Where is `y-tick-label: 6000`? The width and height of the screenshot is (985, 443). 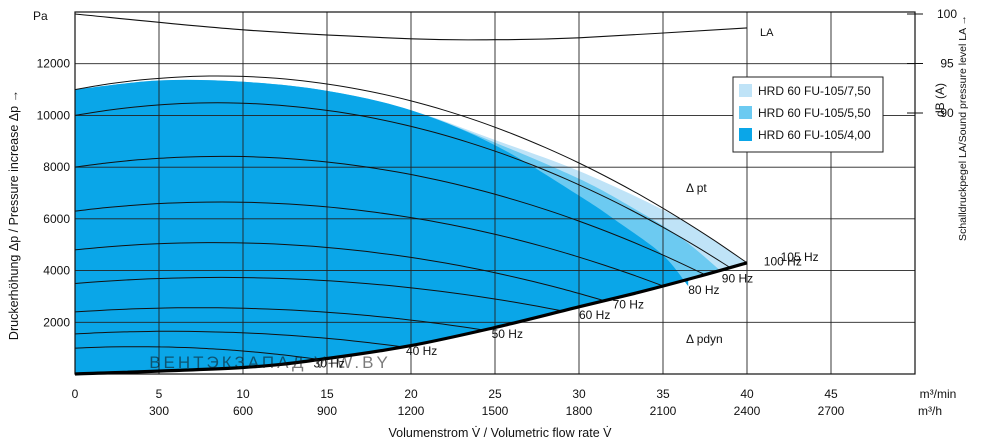 y-tick-label: 6000 is located at coordinates (56, 219).